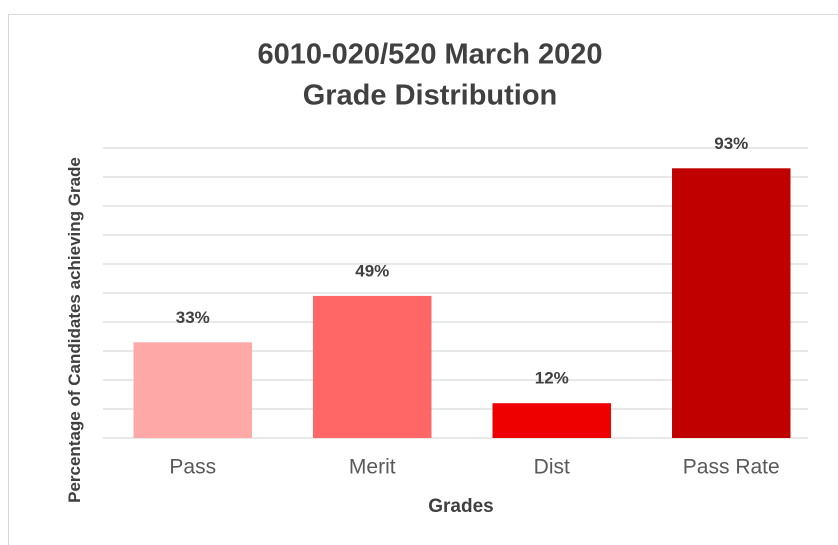  I want to click on chart-title: 6010-020/520 March 2020, so click(429, 55).